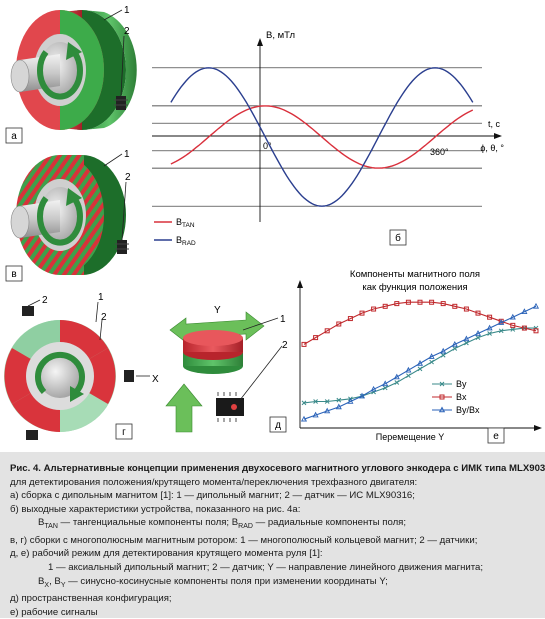 The width and height of the screenshot is (545, 619). Describe the element at coordinates (128, 177) in the screenshot. I see `callout-v-2: 2` at that location.